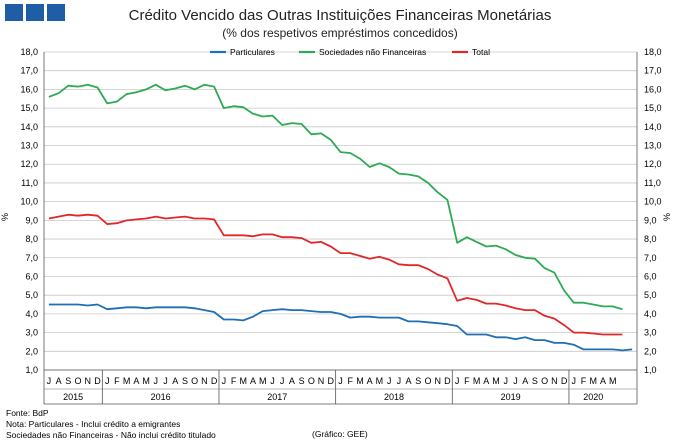 Image resolution: width=680 pixels, height=446 pixels. I want to click on source-note: Fonte: BdP, so click(27, 413).